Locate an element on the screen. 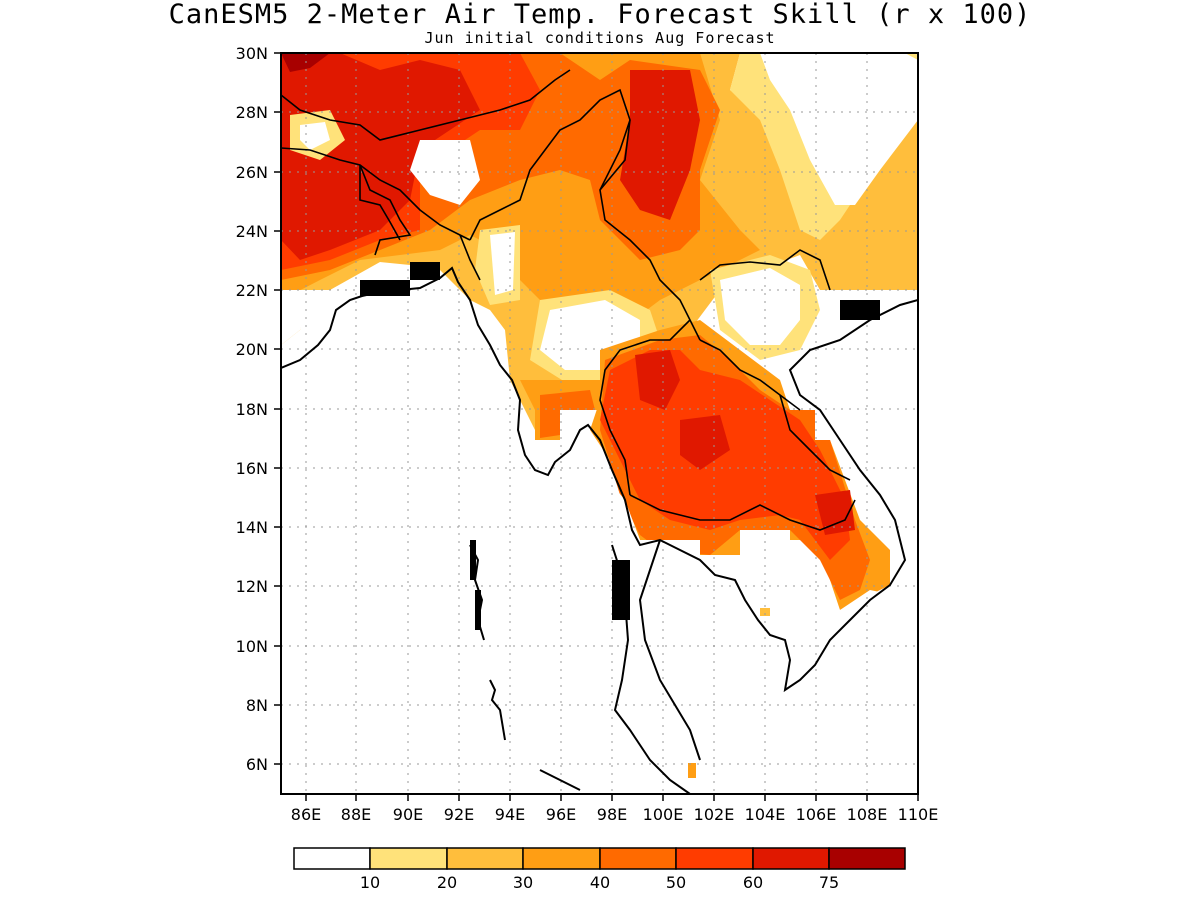 Image resolution: width=1200 pixels, height=900 pixels. lat-label: 30N is located at coordinates (252, 53).